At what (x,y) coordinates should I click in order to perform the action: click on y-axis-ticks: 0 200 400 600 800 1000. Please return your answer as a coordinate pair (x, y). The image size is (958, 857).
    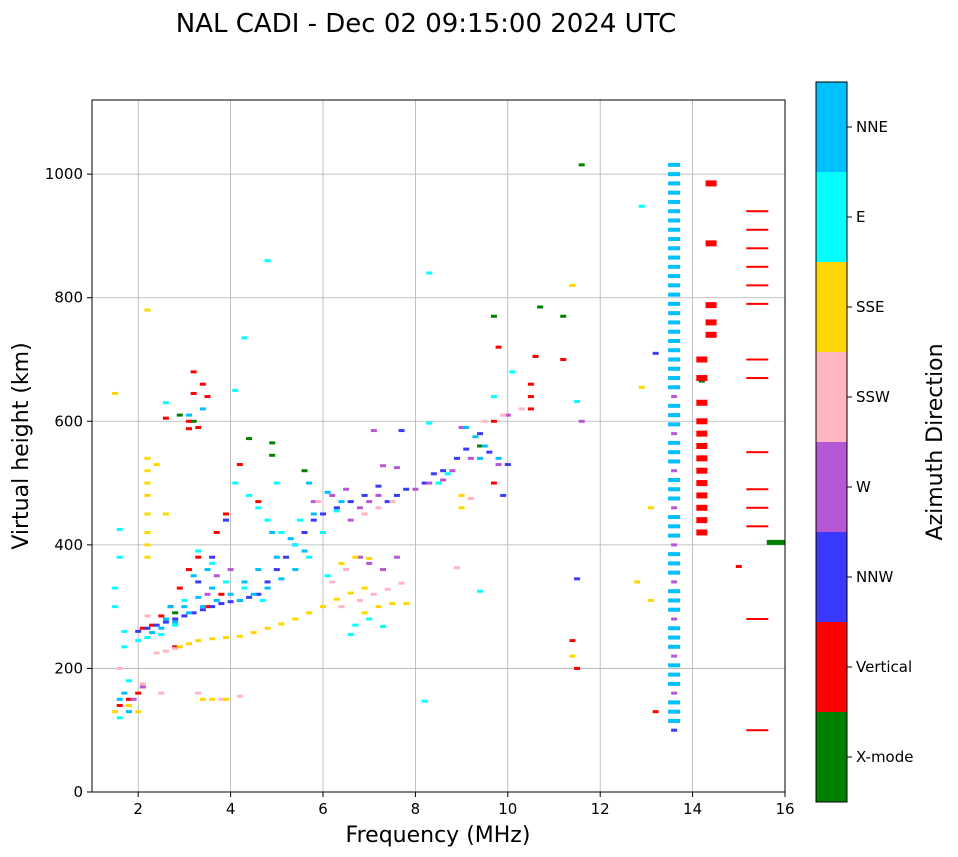
    Looking at the image, I should click on (68, 483).